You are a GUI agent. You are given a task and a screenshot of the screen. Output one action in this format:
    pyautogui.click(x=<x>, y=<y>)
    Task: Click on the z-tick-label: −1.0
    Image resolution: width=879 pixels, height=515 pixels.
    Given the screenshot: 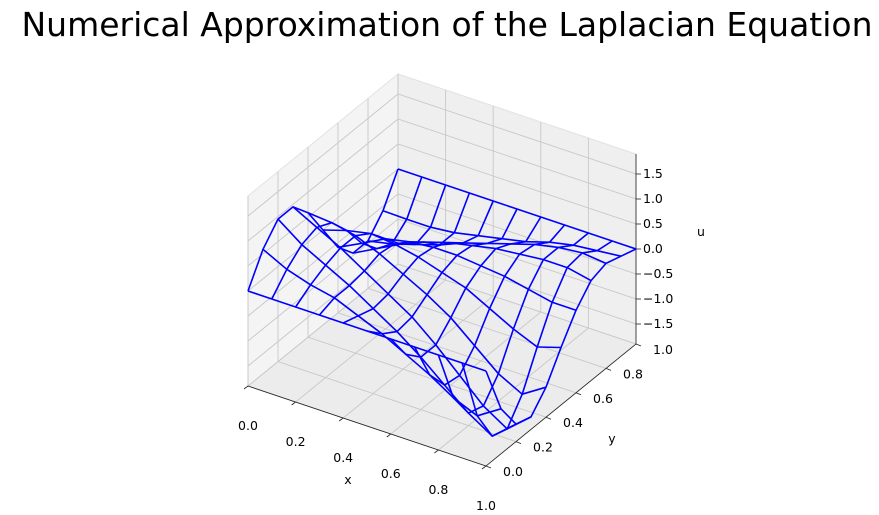 What is the action you would take?
    pyautogui.click(x=658, y=298)
    